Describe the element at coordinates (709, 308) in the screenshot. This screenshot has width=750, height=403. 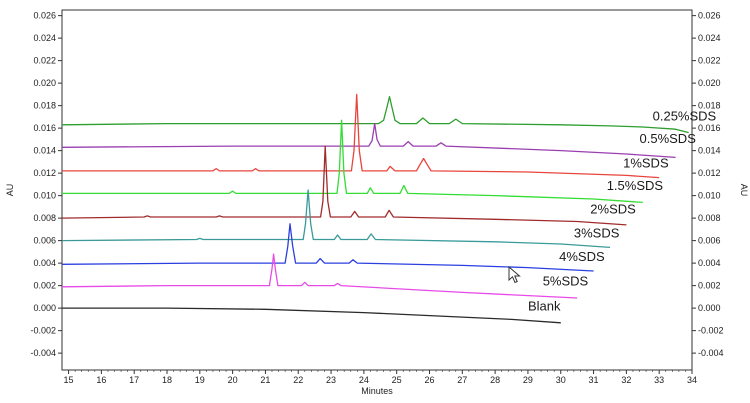
I see `y-tick-label-right: 0.000` at that location.